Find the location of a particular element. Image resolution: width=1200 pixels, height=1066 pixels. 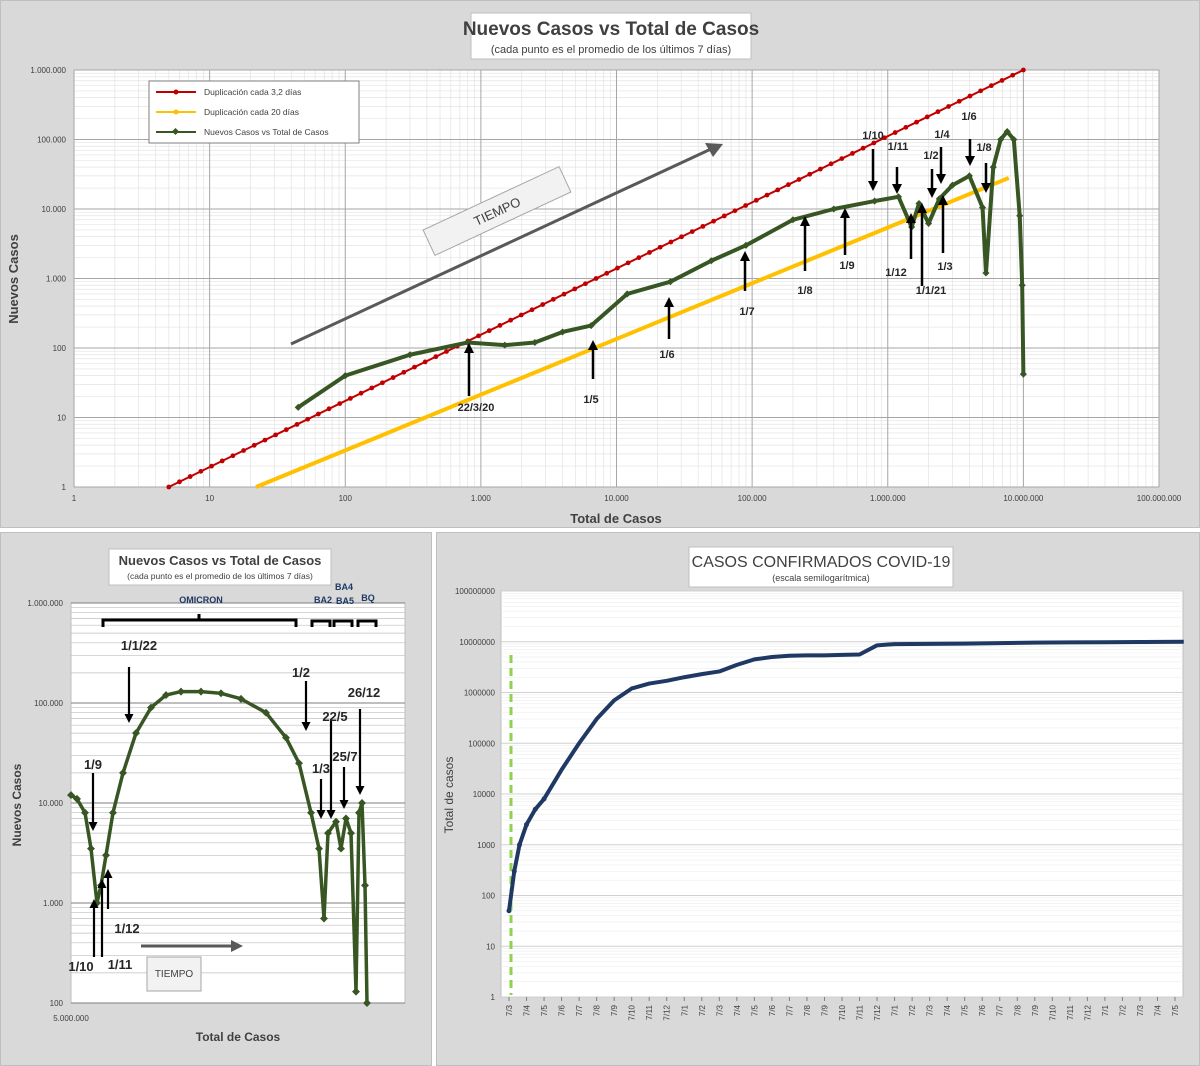

chart-title: CASOS CONFIRMADOS COVID-19 is located at coordinates (821, 562).